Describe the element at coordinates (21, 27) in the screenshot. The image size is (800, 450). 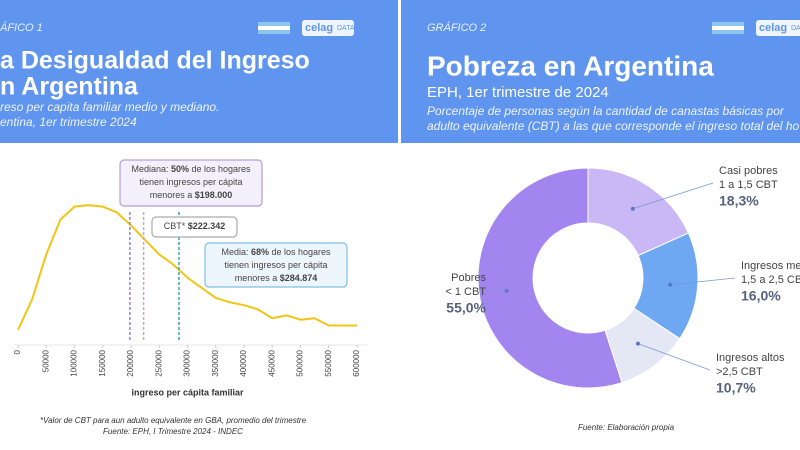
I see `kicker: ÁFICO 1` at that location.